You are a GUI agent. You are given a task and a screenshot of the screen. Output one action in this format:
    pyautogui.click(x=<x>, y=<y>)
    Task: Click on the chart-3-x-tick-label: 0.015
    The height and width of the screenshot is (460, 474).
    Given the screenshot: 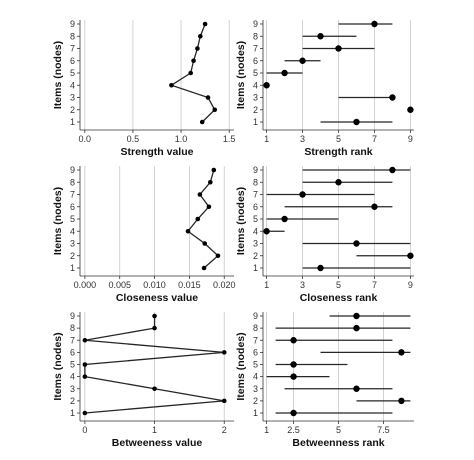 What is the action you would take?
    pyautogui.click(x=189, y=285)
    